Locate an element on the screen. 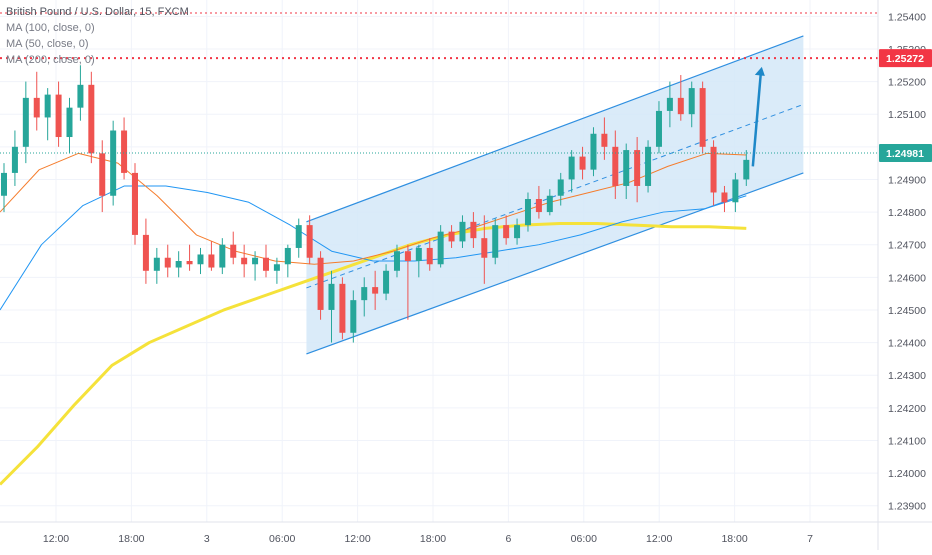 The height and width of the screenshot is (555, 932). legend-ma100: MA (100, close, 0) is located at coordinates (50, 28).